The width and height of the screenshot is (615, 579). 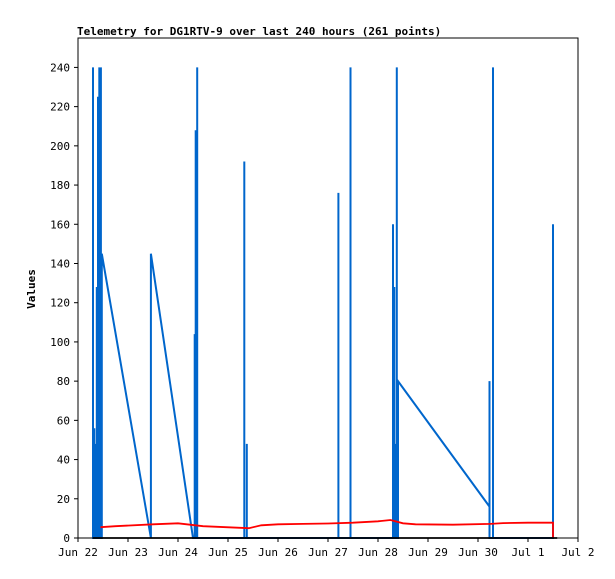 I want to click on y-axis-label: Values, so click(x=31, y=289).